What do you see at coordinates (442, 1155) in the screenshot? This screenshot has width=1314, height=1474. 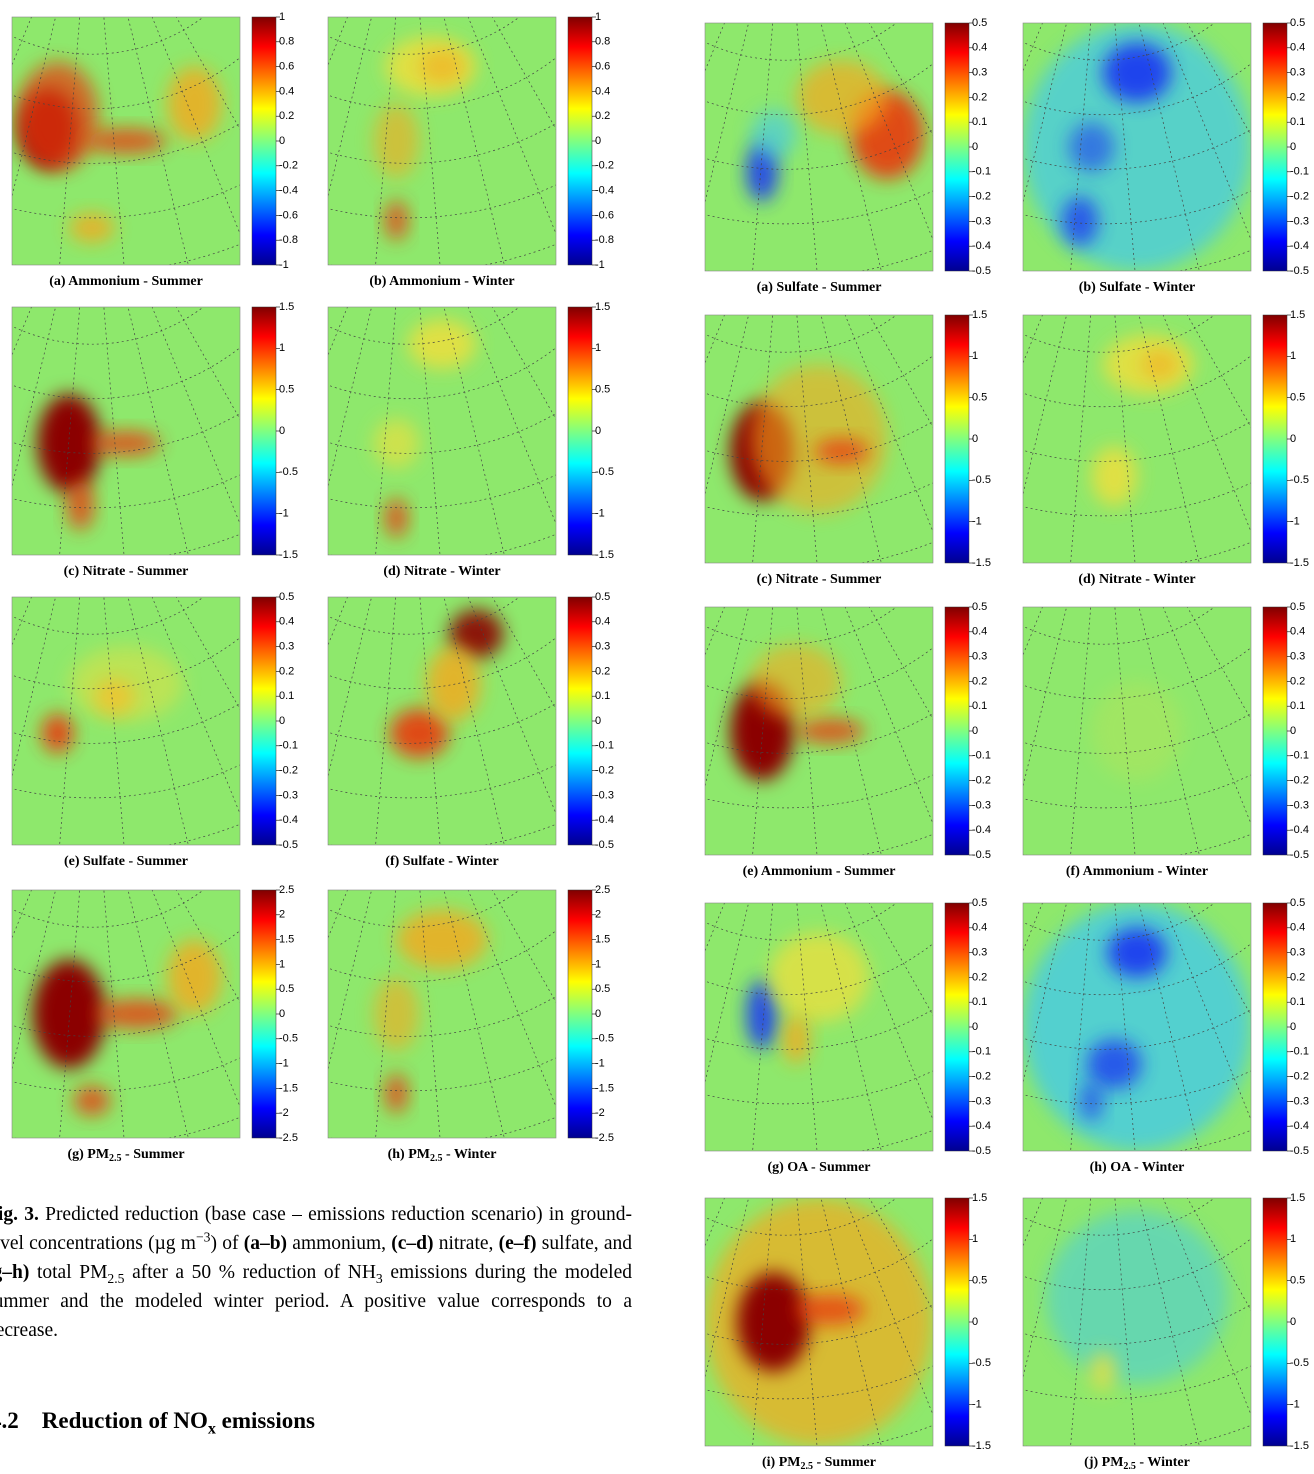 I see `panel-caption: (h) PM2.5 - Winter` at bounding box center [442, 1155].